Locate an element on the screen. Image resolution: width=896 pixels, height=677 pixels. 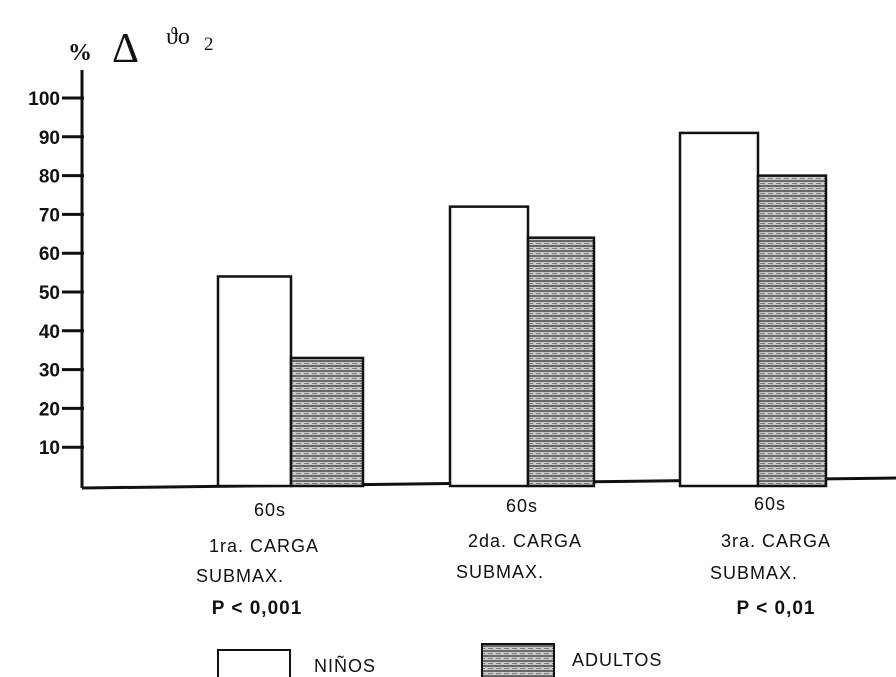
y-tick-label: 20 is located at coordinates (49, 409).